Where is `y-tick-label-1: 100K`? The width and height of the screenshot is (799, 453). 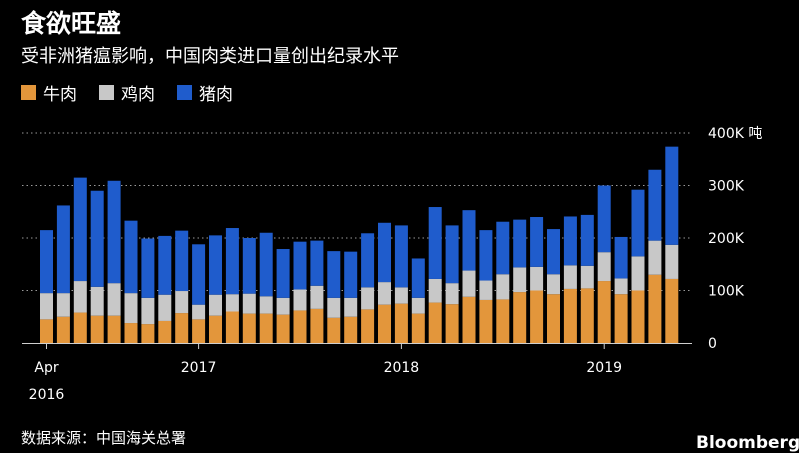
y-tick-label-1: 100K is located at coordinates (726, 292).